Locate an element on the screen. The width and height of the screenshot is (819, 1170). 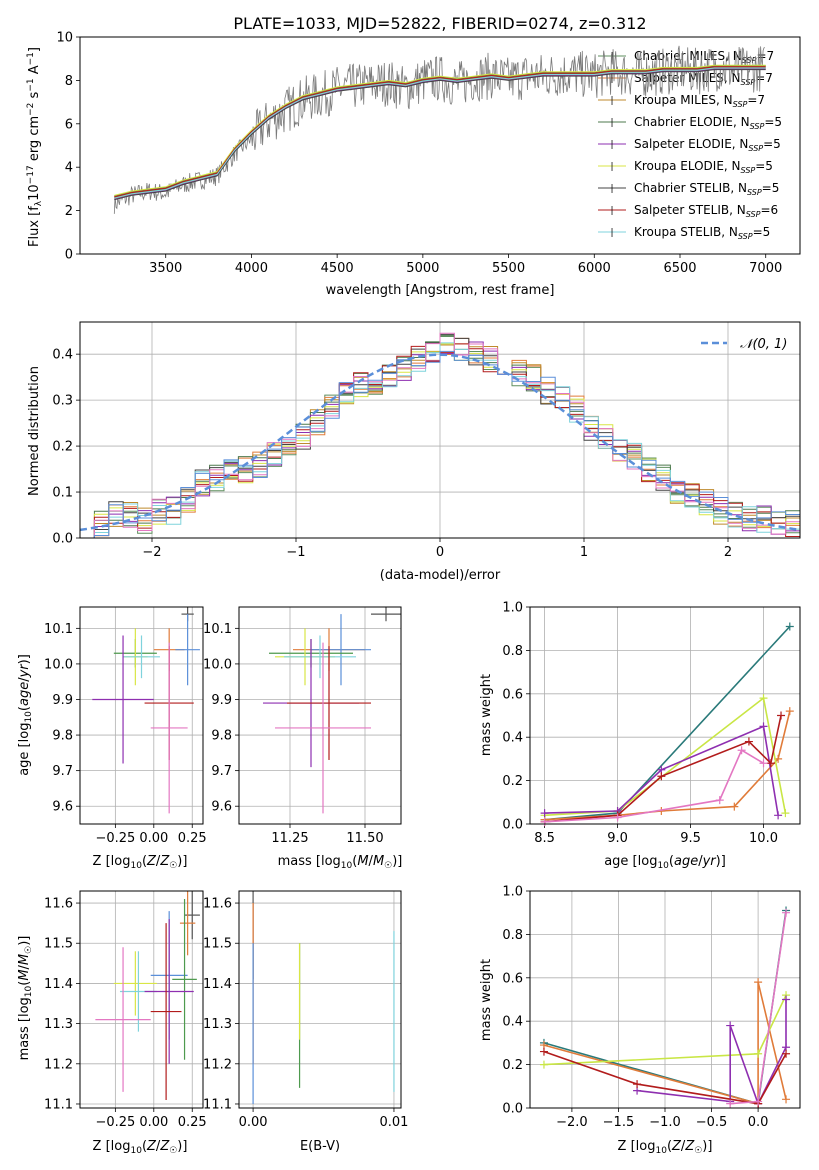
weight_vs_Z-ytick-label: 0.6 is located at coordinates (512, 978).